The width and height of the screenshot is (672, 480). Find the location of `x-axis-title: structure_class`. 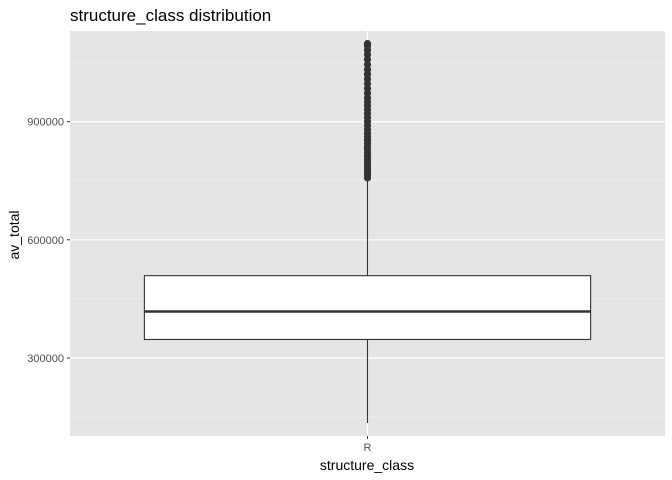

x-axis-title: structure_class is located at coordinates (367, 465).